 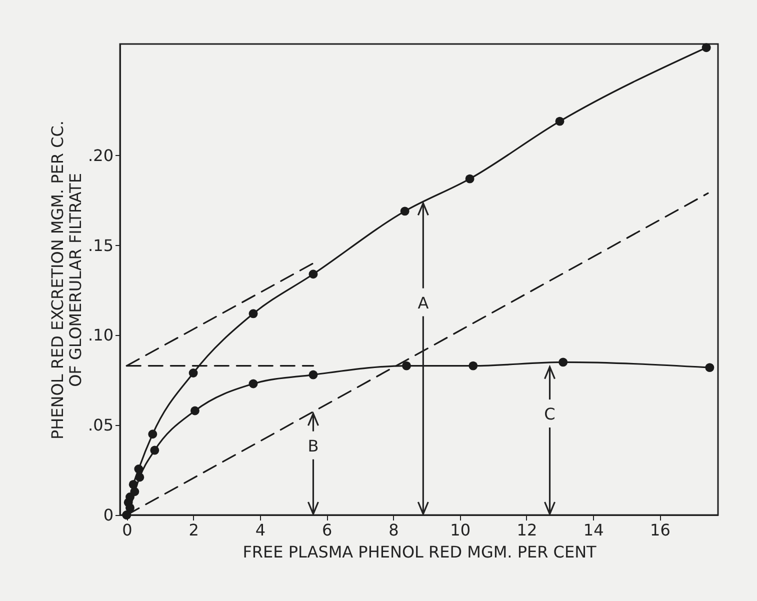 I want to click on x-tick-label: 0, so click(x=127, y=530).